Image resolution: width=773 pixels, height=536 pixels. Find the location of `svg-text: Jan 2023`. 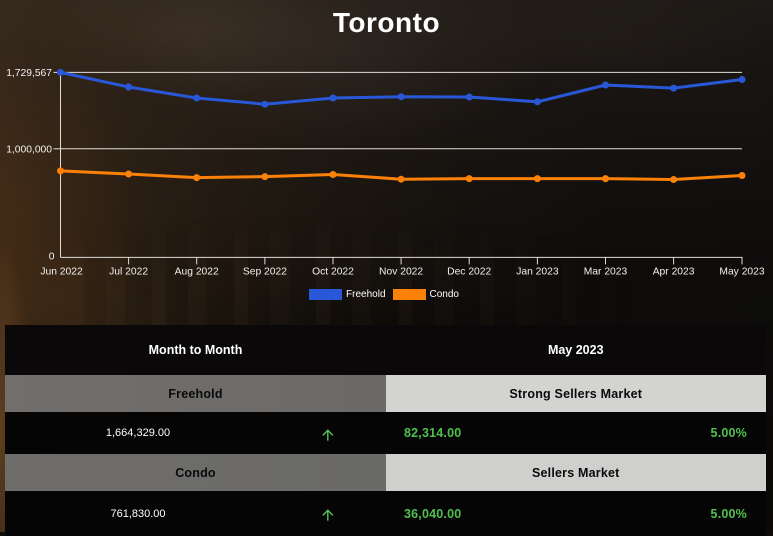

svg-text: Jan 2023 is located at coordinates (537, 272).